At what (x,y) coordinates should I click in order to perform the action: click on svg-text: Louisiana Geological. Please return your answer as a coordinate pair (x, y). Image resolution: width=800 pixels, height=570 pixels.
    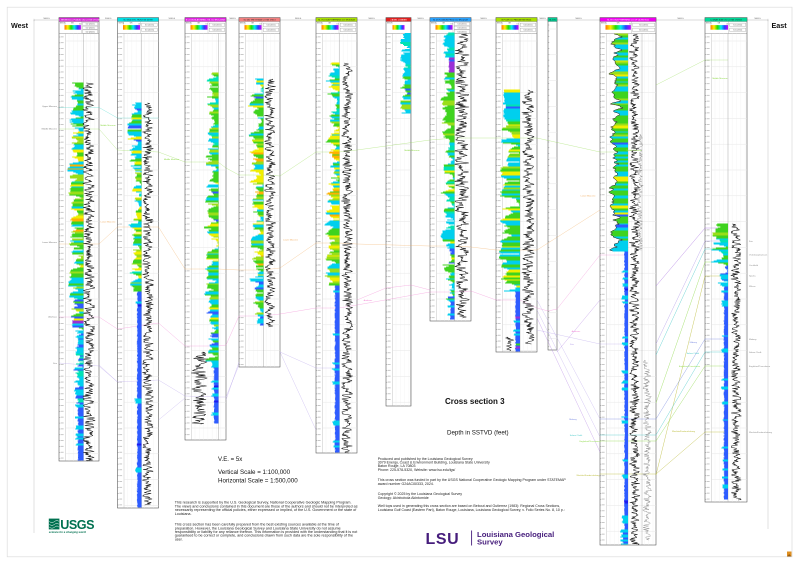
    Looking at the image, I should click on (515, 534).